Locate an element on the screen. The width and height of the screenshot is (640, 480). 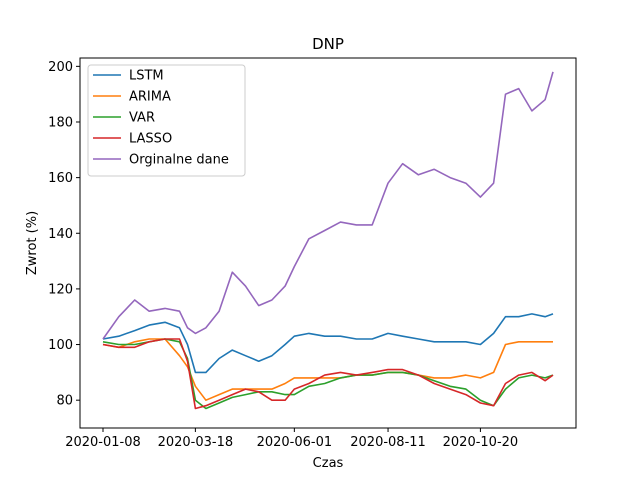
legend-label: LASSO is located at coordinates (150, 139).